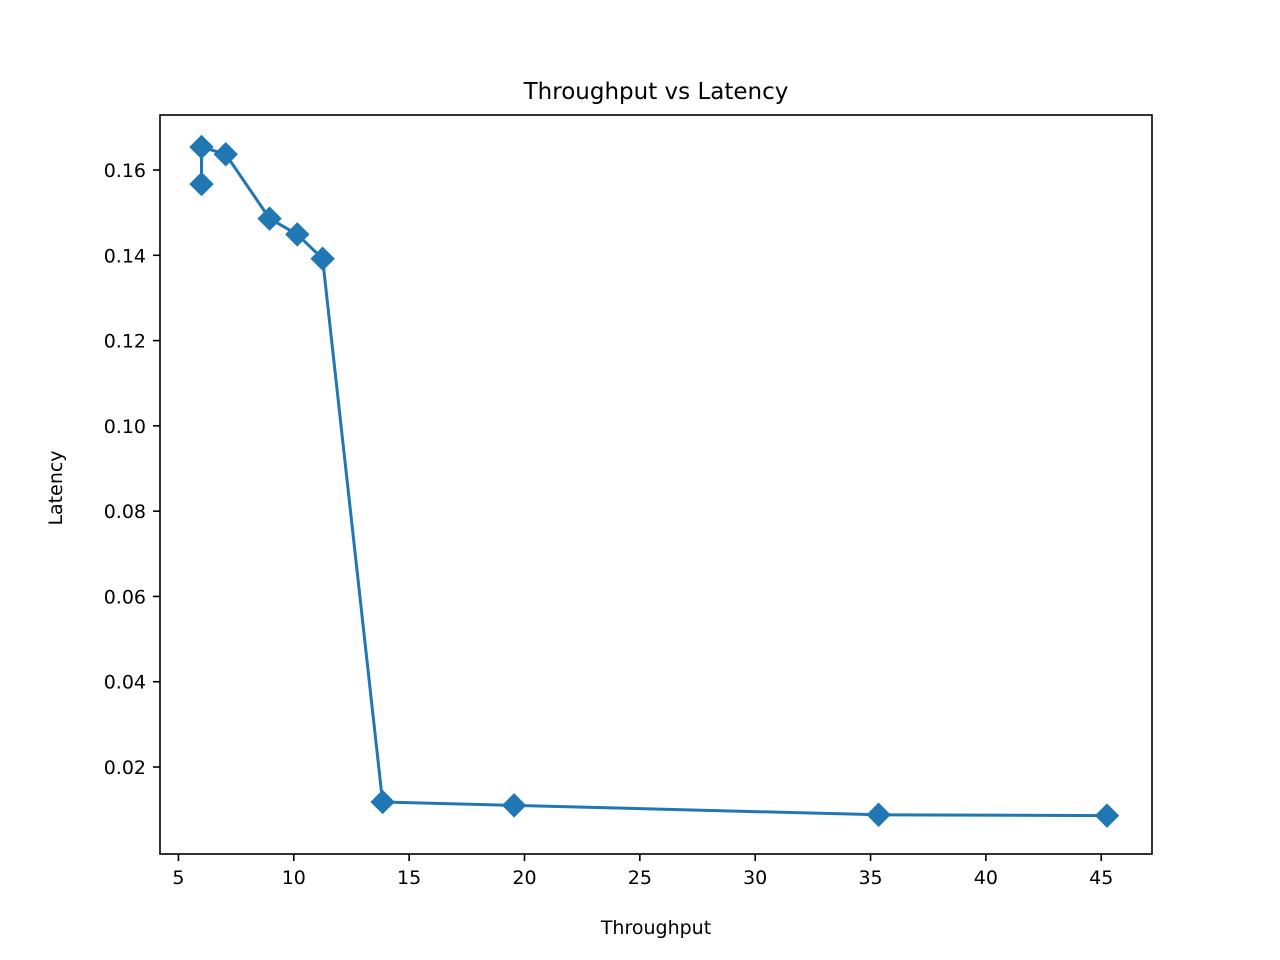 The width and height of the screenshot is (1280, 960). Describe the element at coordinates (125, 683) in the screenshot. I see `y-tick-label: 0.04` at that location.